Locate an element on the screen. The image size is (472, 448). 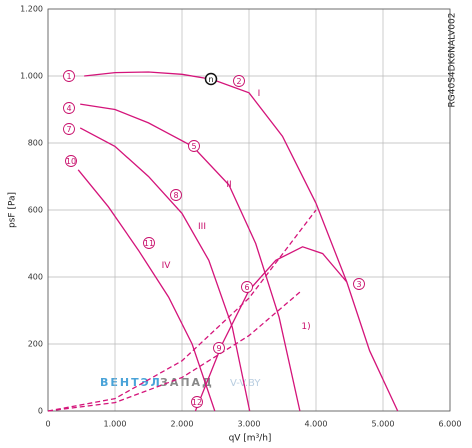
y-axis-label: psF [Pa] is located at coordinates (13, 210).